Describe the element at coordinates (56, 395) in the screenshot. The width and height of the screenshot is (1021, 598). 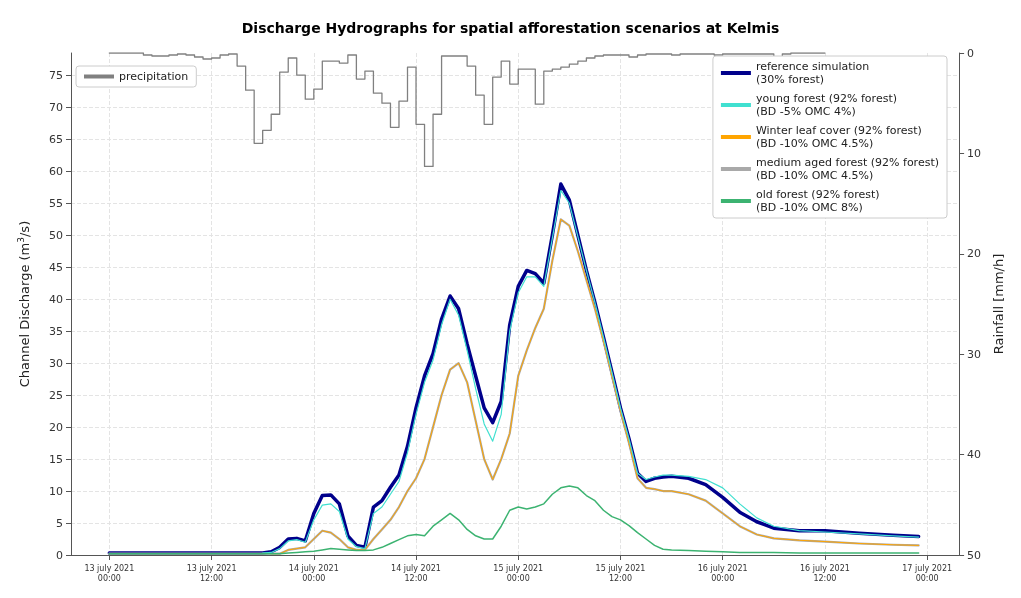
I see `y-tick-label: 25` at that location.